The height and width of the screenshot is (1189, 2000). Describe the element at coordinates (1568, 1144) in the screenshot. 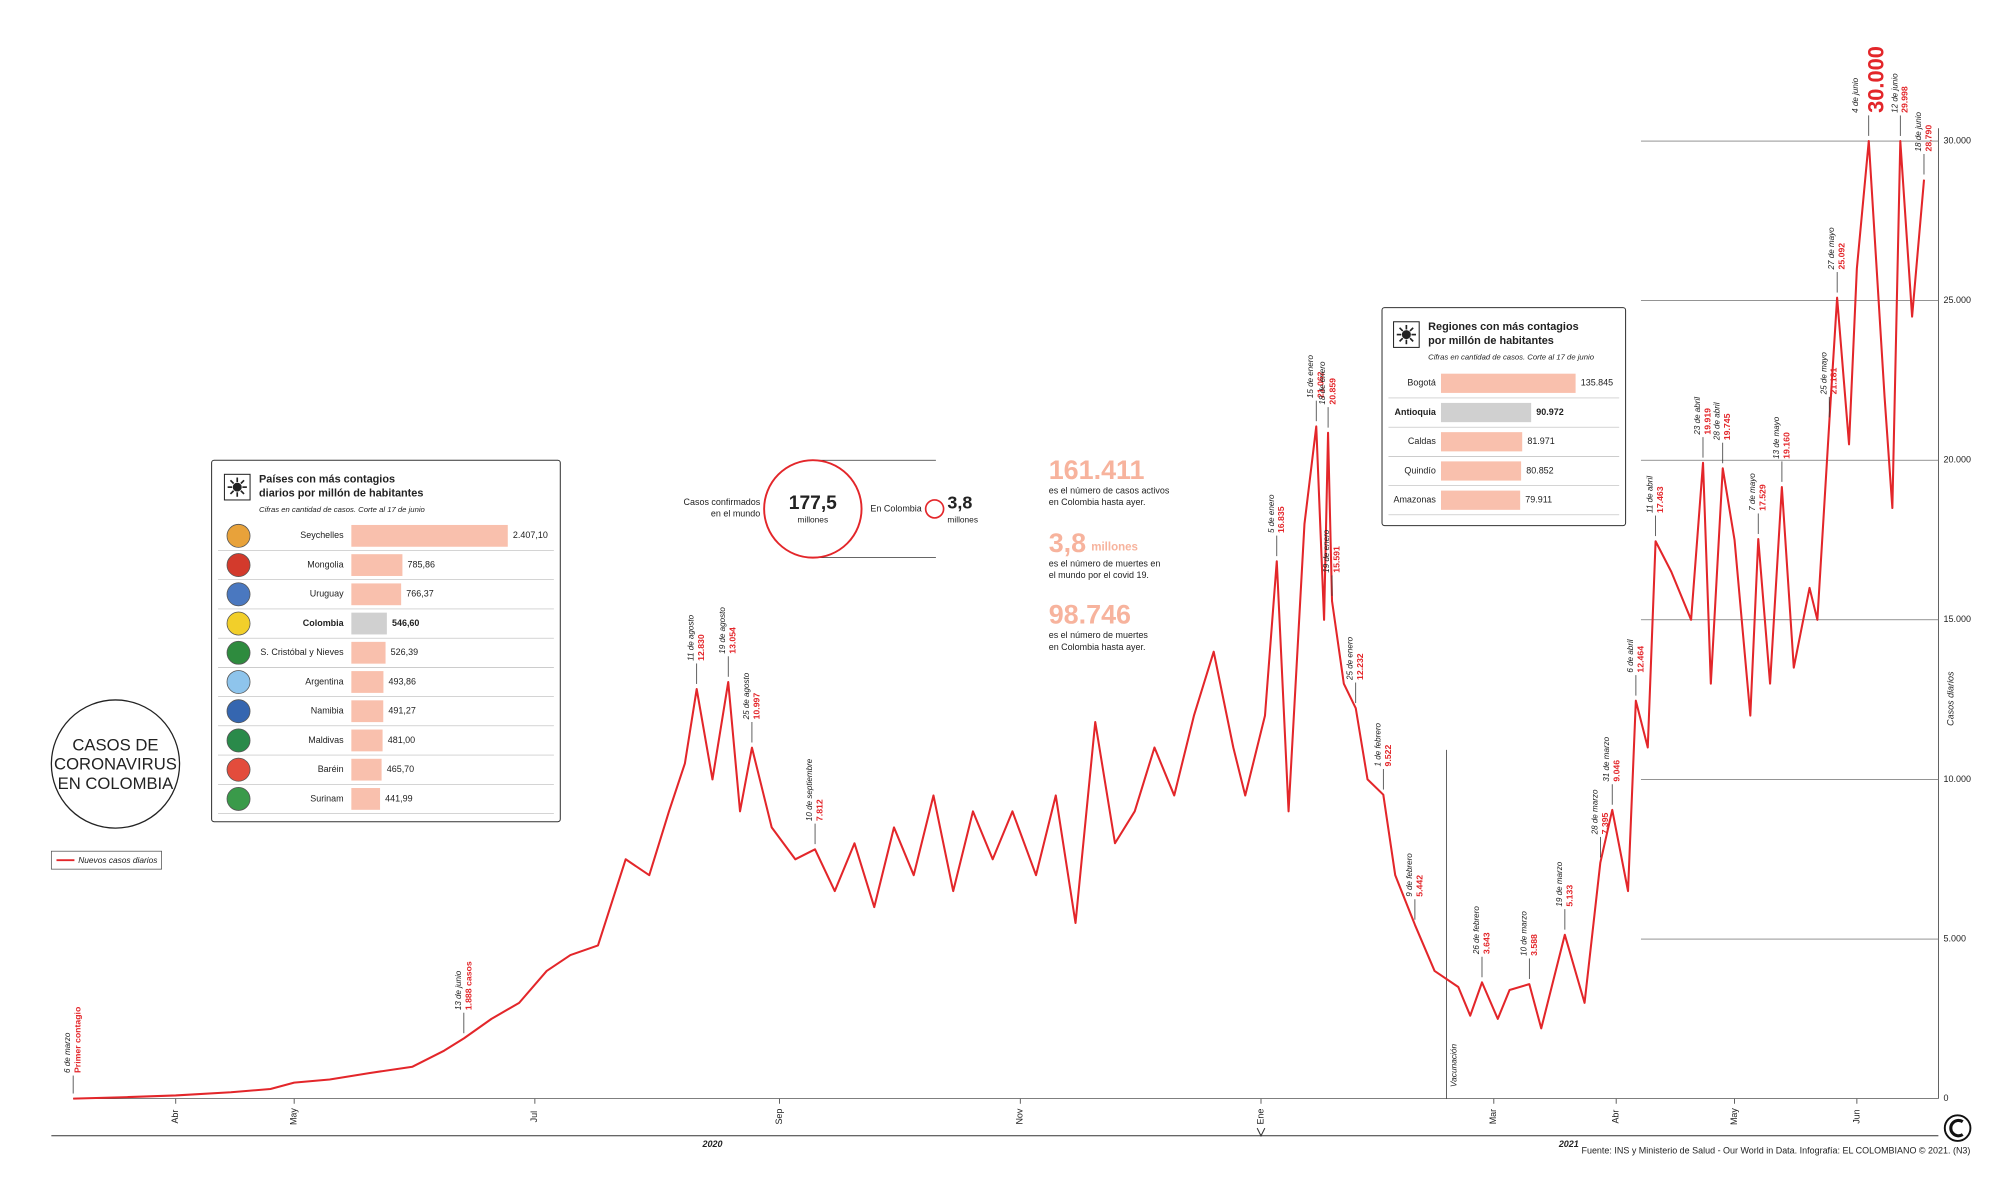

I see `year-label: 2021` at that location.